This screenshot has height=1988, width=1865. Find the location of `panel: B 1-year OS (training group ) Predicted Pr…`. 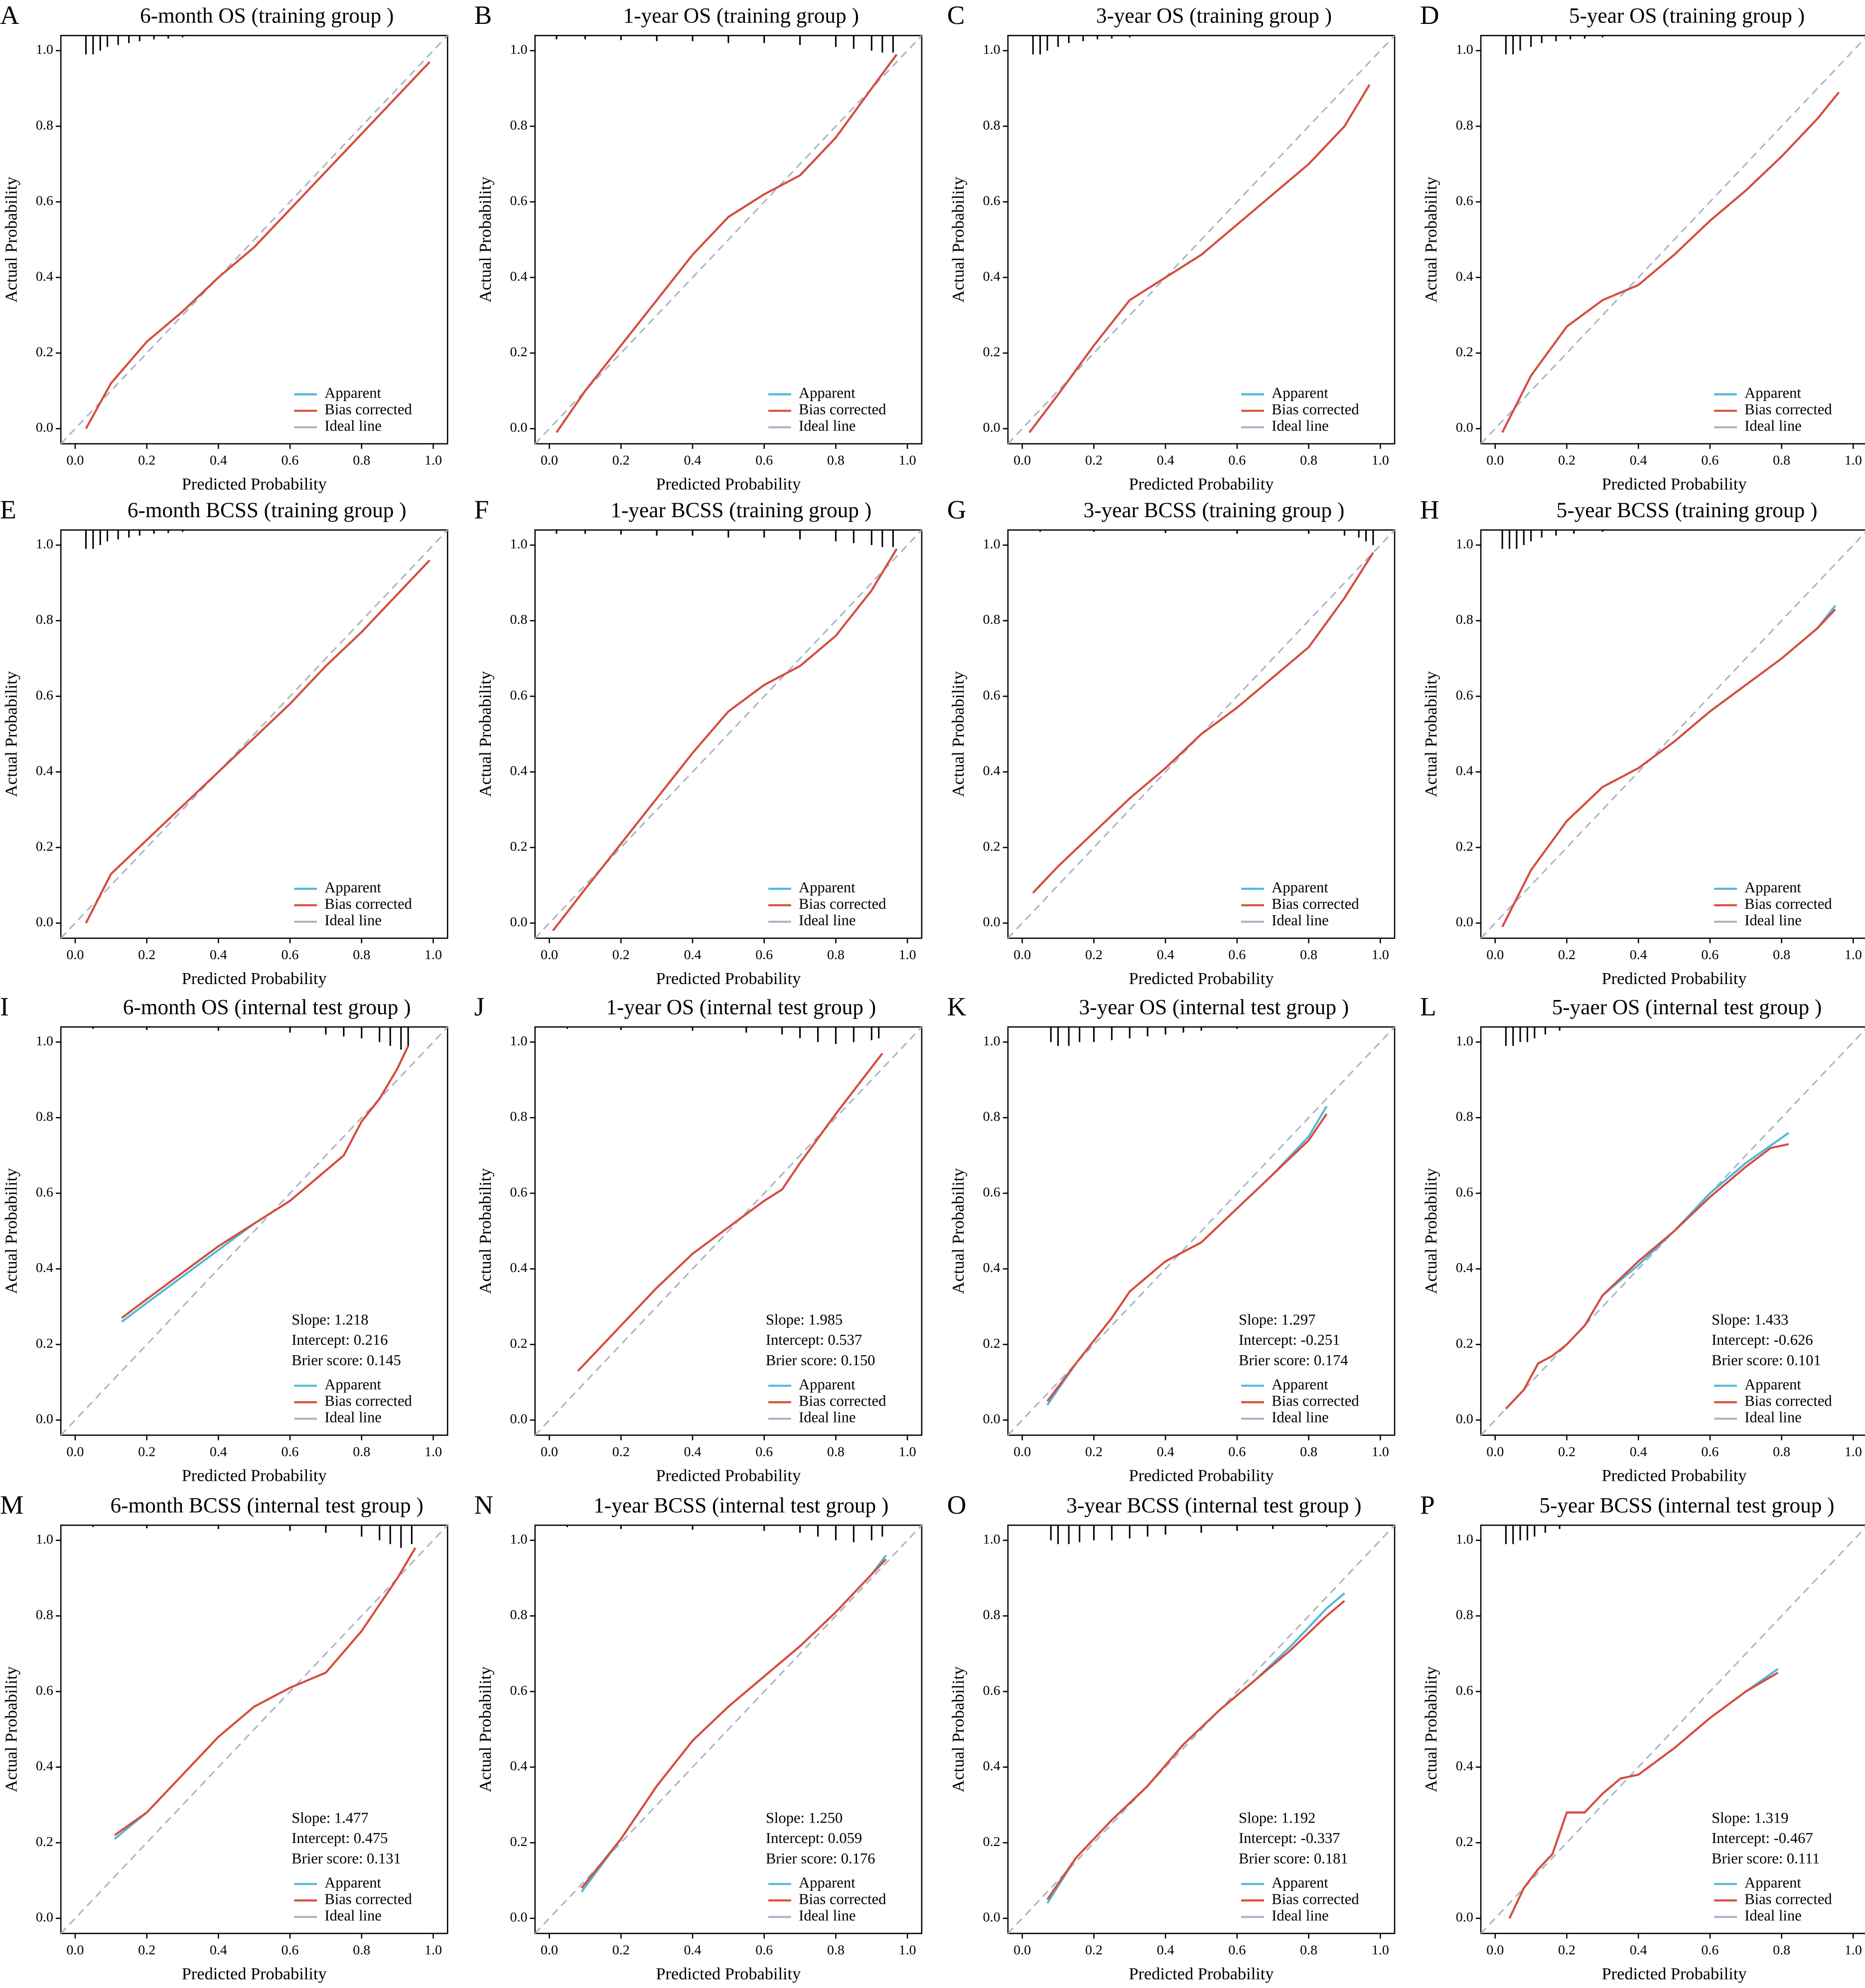

panel: B 1-year OS (training group ) Predicted Pr… is located at coordinates (698, 247).